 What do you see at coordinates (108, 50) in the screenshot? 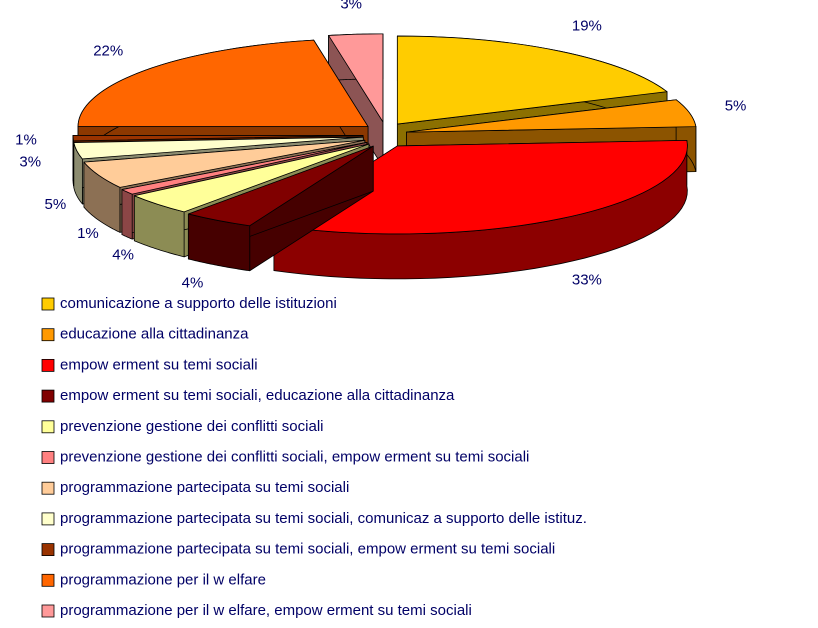
I see `data-label: 22%` at bounding box center [108, 50].